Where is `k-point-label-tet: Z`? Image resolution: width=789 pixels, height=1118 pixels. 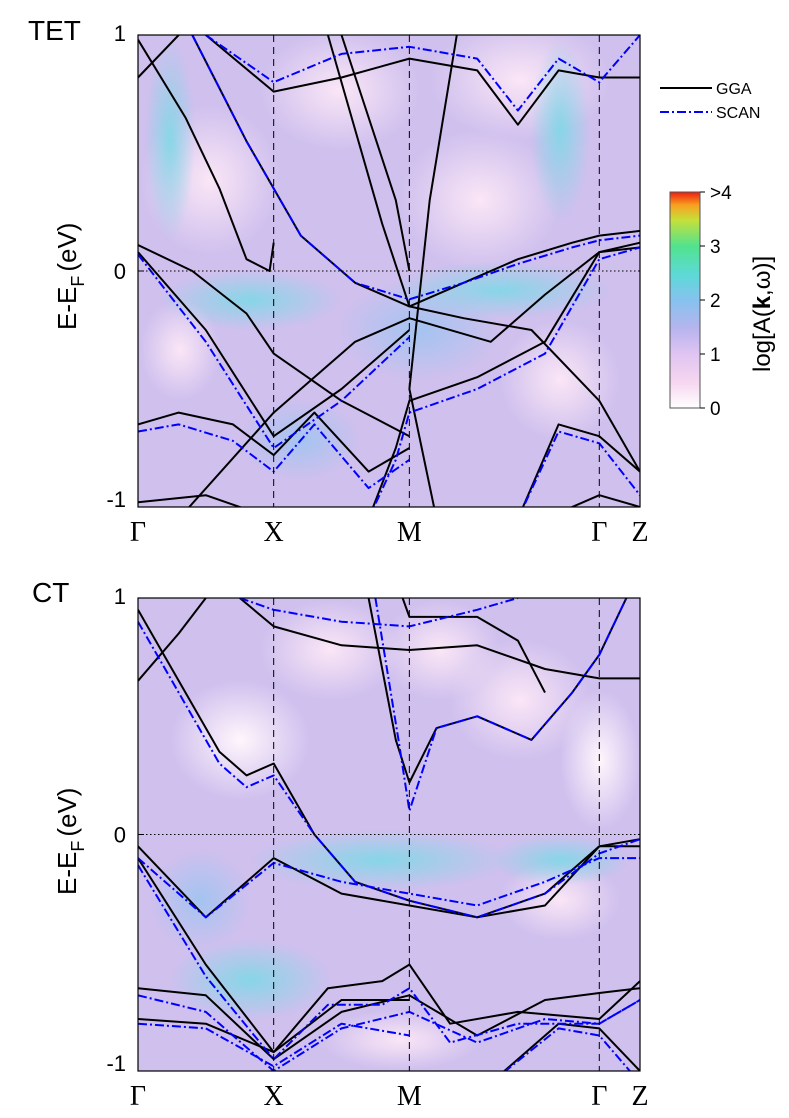 k-point-label-tet: Z is located at coordinates (639, 532).